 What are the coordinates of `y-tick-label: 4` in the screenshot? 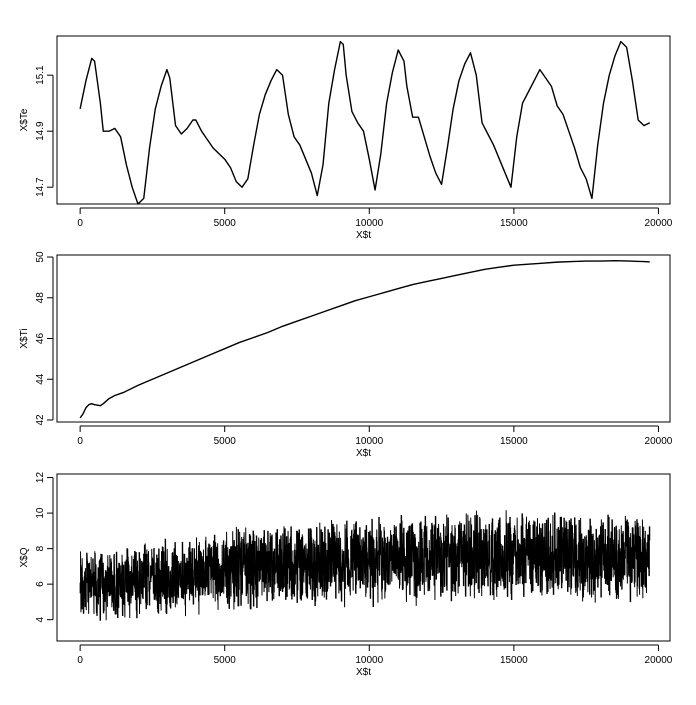 It's located at (40, 619).